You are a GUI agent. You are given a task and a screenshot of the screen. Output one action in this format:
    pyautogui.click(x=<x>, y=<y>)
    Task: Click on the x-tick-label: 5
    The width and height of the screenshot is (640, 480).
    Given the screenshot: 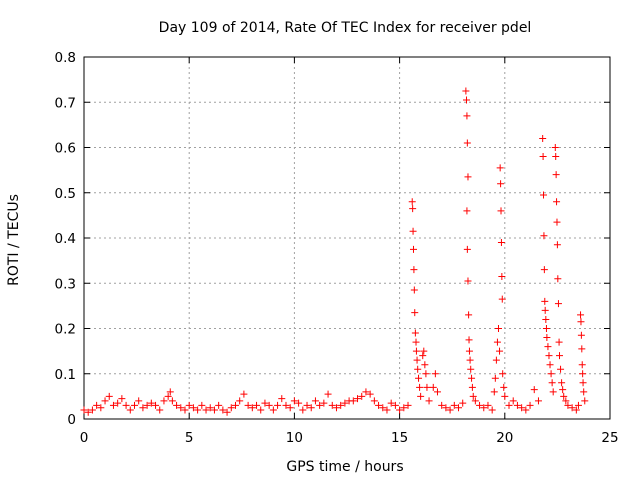 What is the action you would take?
    pyautogui.click(x=189, y=438)
    